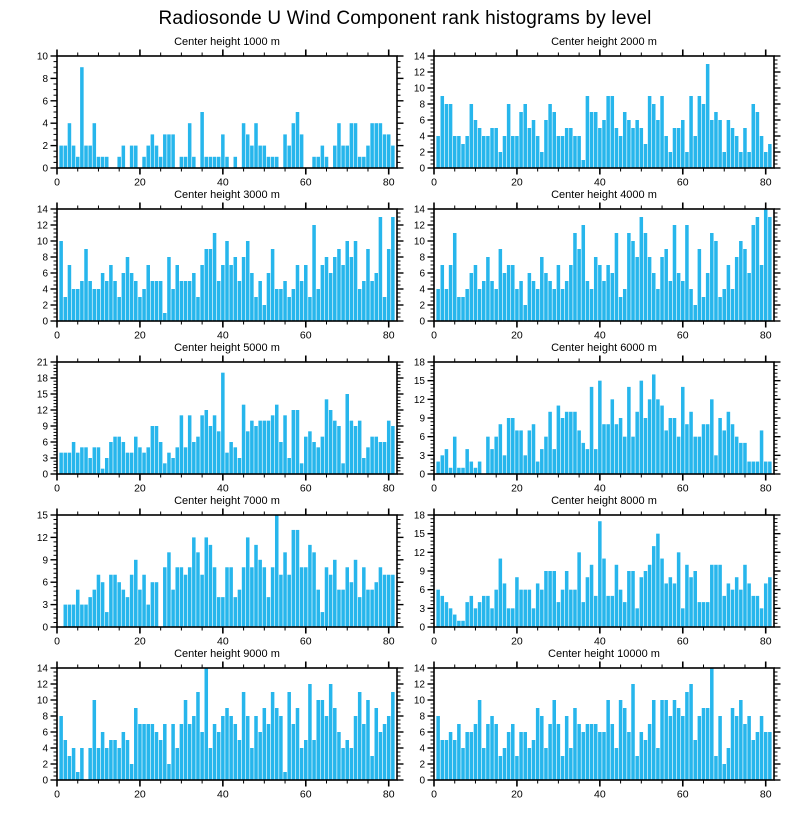 Image resolution: width=810 pixels, height=824 pixels. I want to click on histogram-plot-3000m: 0 20 40 60 80 0 2 4 6 8 10 12 14, so click(220, 272).